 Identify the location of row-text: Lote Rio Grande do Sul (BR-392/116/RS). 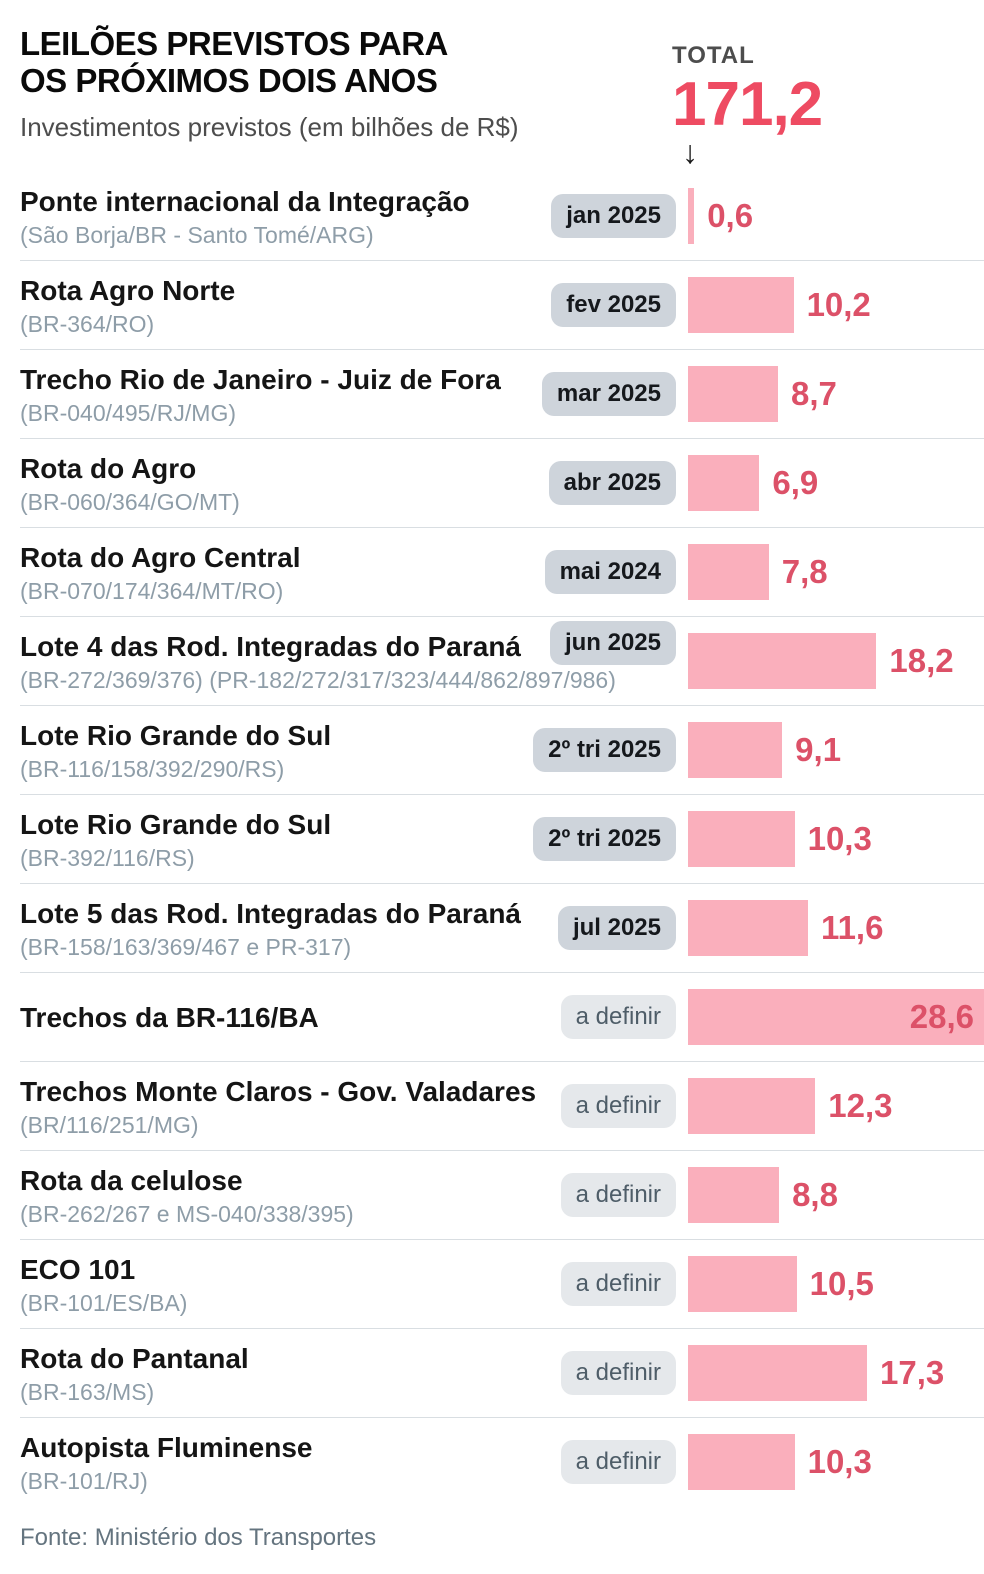
(272, 839).